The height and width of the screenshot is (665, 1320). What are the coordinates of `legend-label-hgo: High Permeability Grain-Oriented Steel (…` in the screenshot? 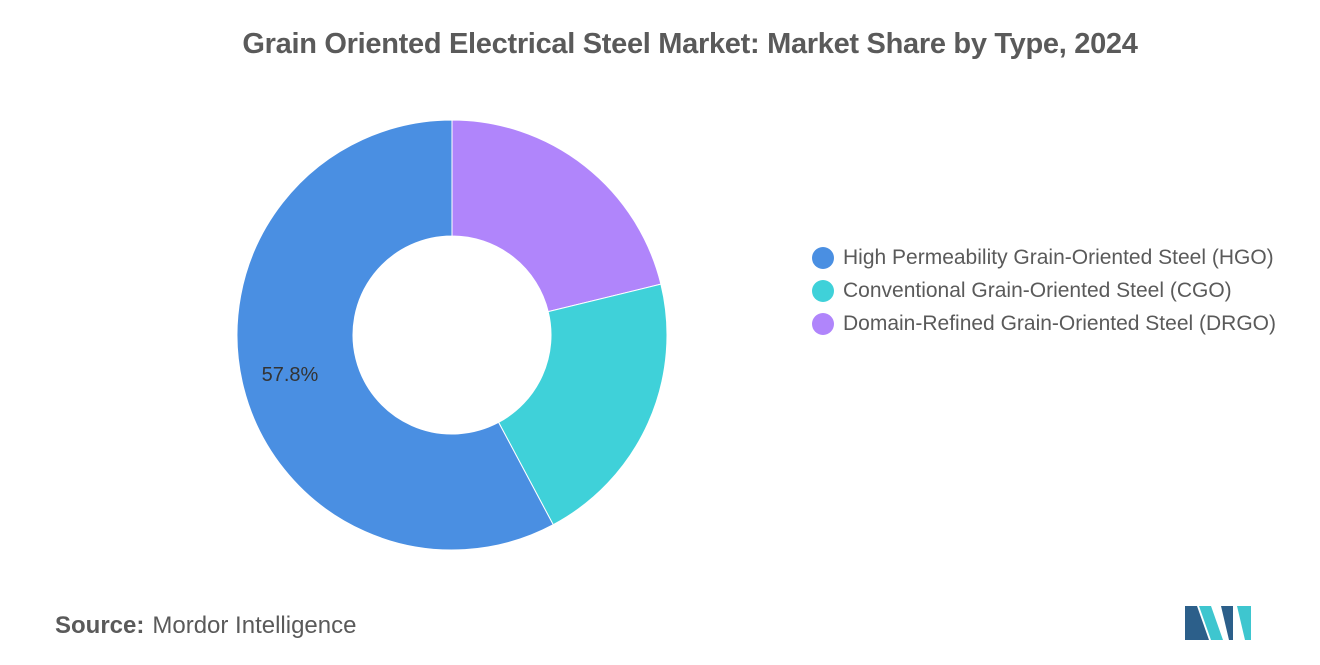 It's located at (1058, 257).